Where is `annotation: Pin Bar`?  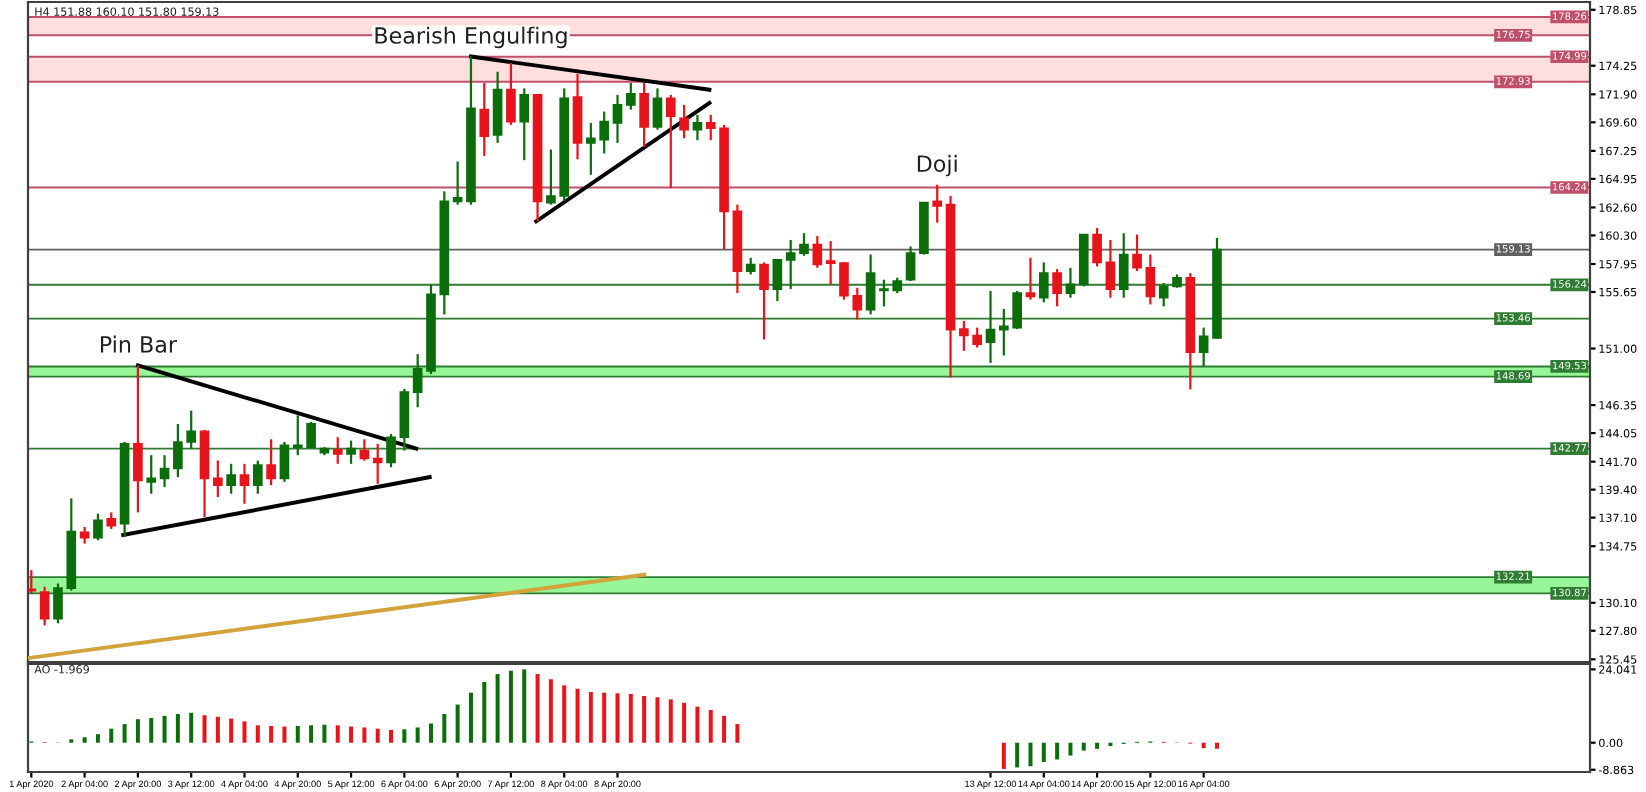
annotation: Pin Bar is located at coordinates (139, 344).